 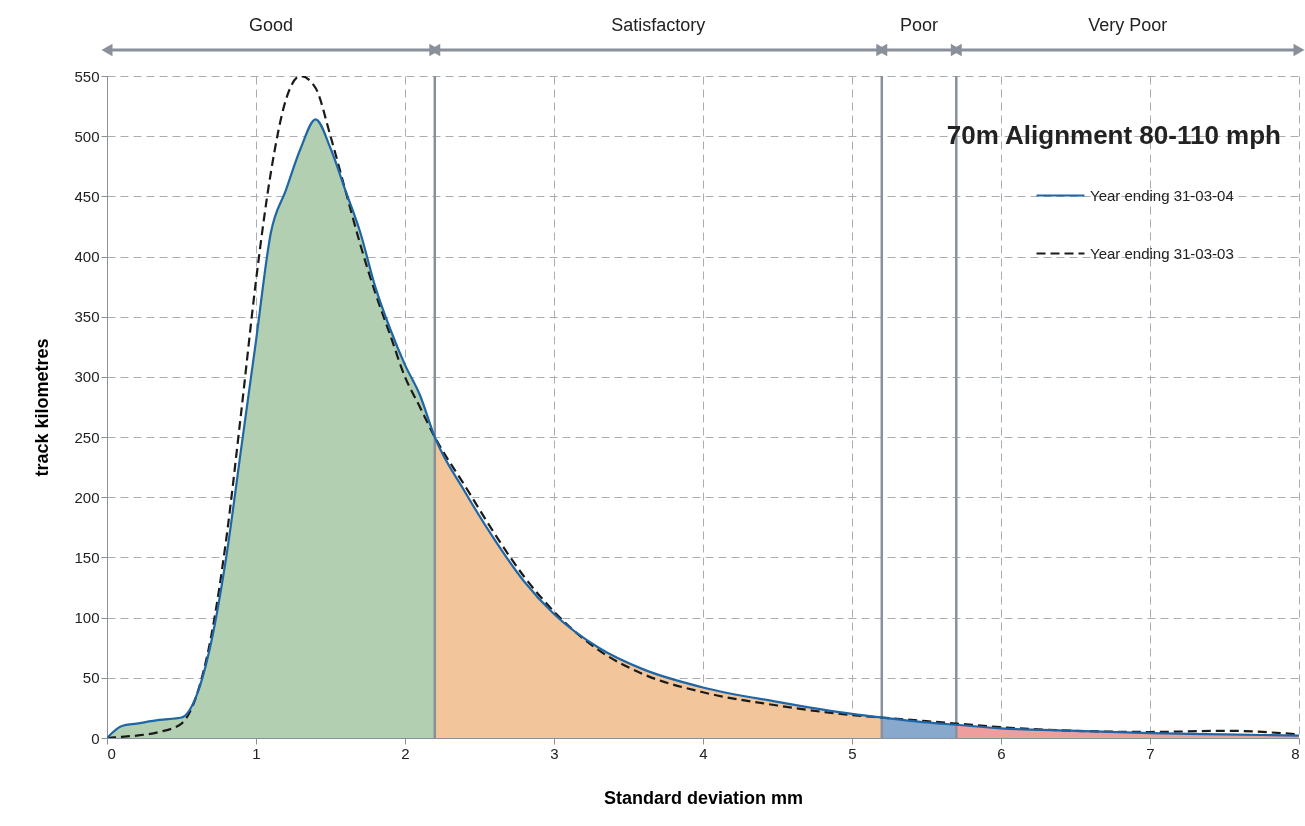 I want to click on text: Poor, so click(x=919, y=25).